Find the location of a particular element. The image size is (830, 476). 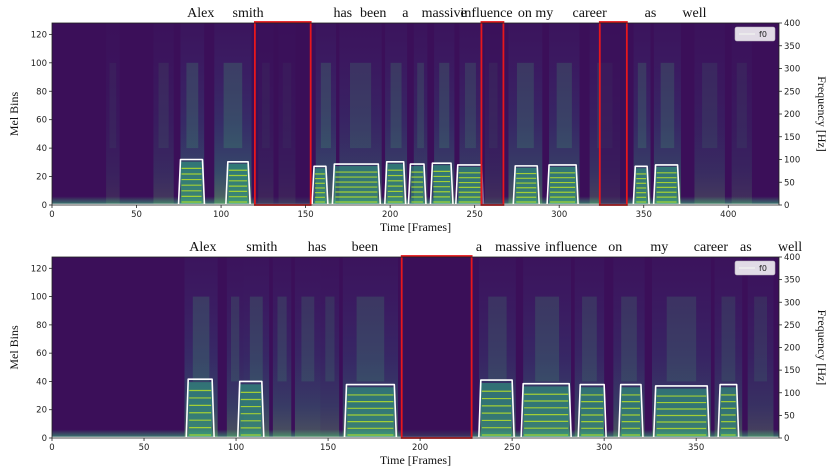

y-tick-label: 20 is located at coordinates (41, 178).